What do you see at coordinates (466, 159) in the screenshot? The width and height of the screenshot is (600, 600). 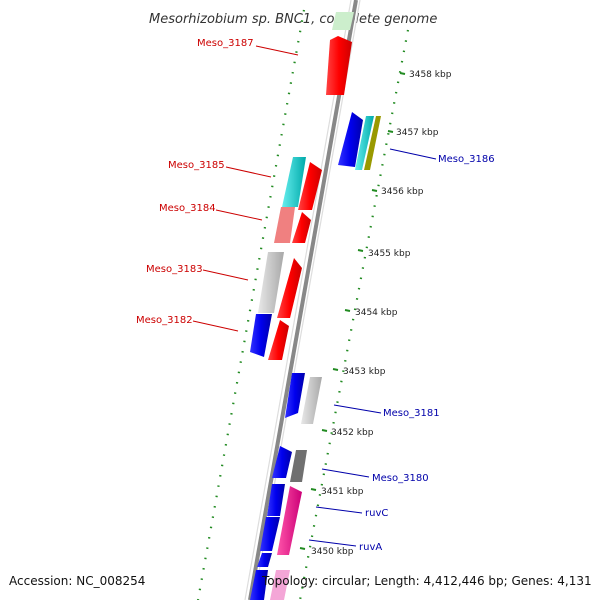 I see `gene-label-meso-3186: Meso_3186` at bounding box center [466, 159].